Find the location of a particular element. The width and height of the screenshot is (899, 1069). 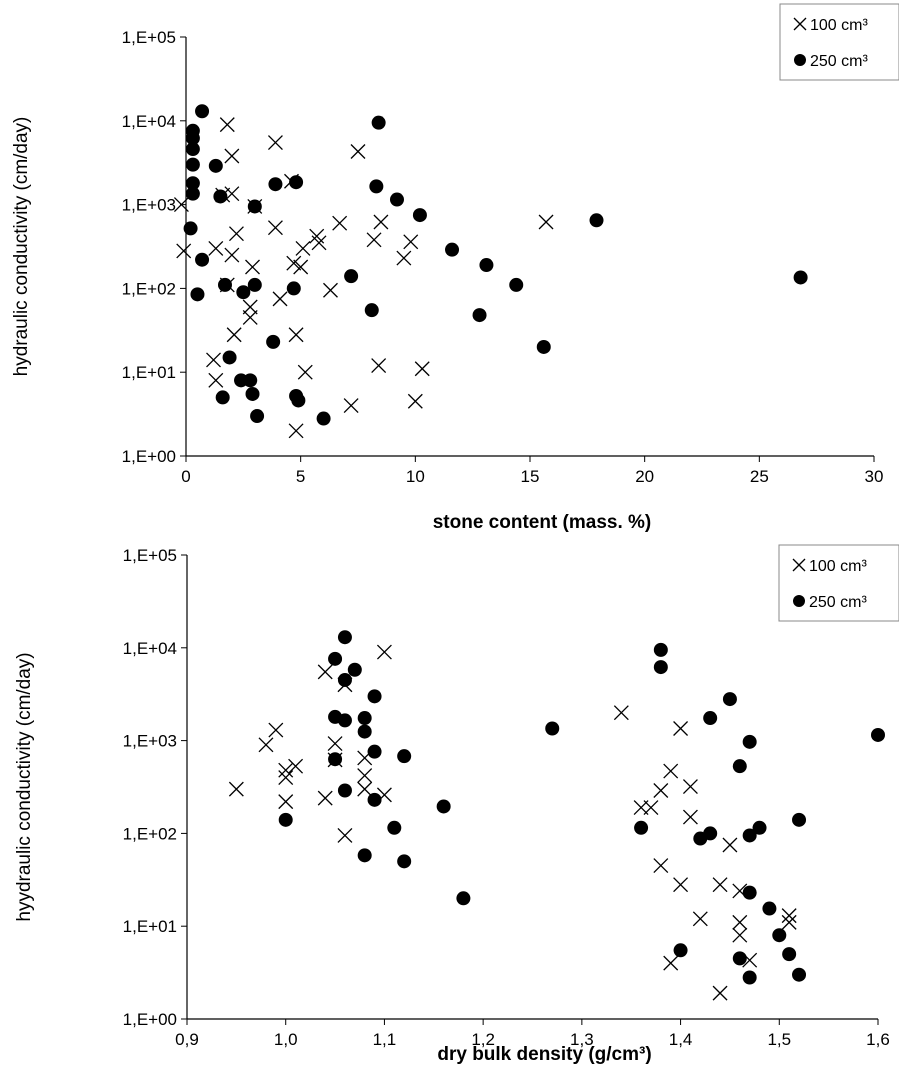

legend-box is located at coordinates (838, 583).